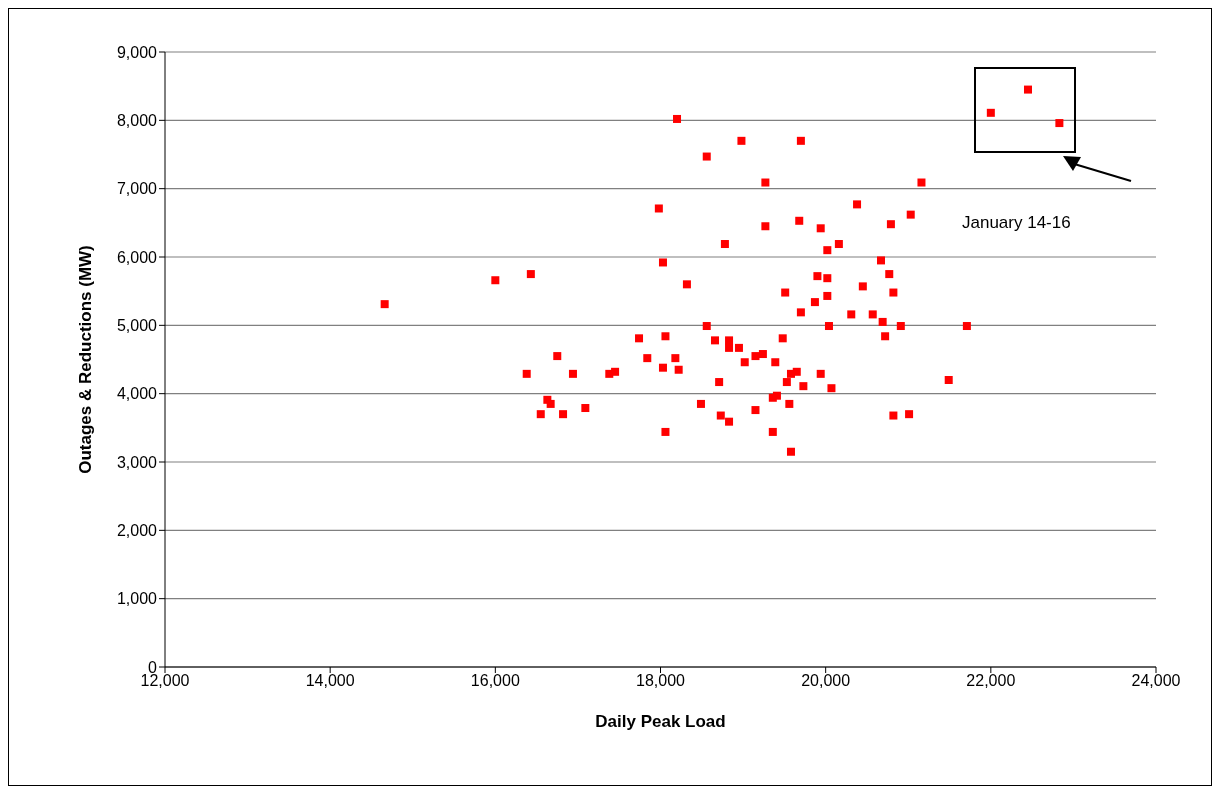 This screenshot has height=794, width=1220. I want to click on x-tick-label: 14,000, so click(330, 681).